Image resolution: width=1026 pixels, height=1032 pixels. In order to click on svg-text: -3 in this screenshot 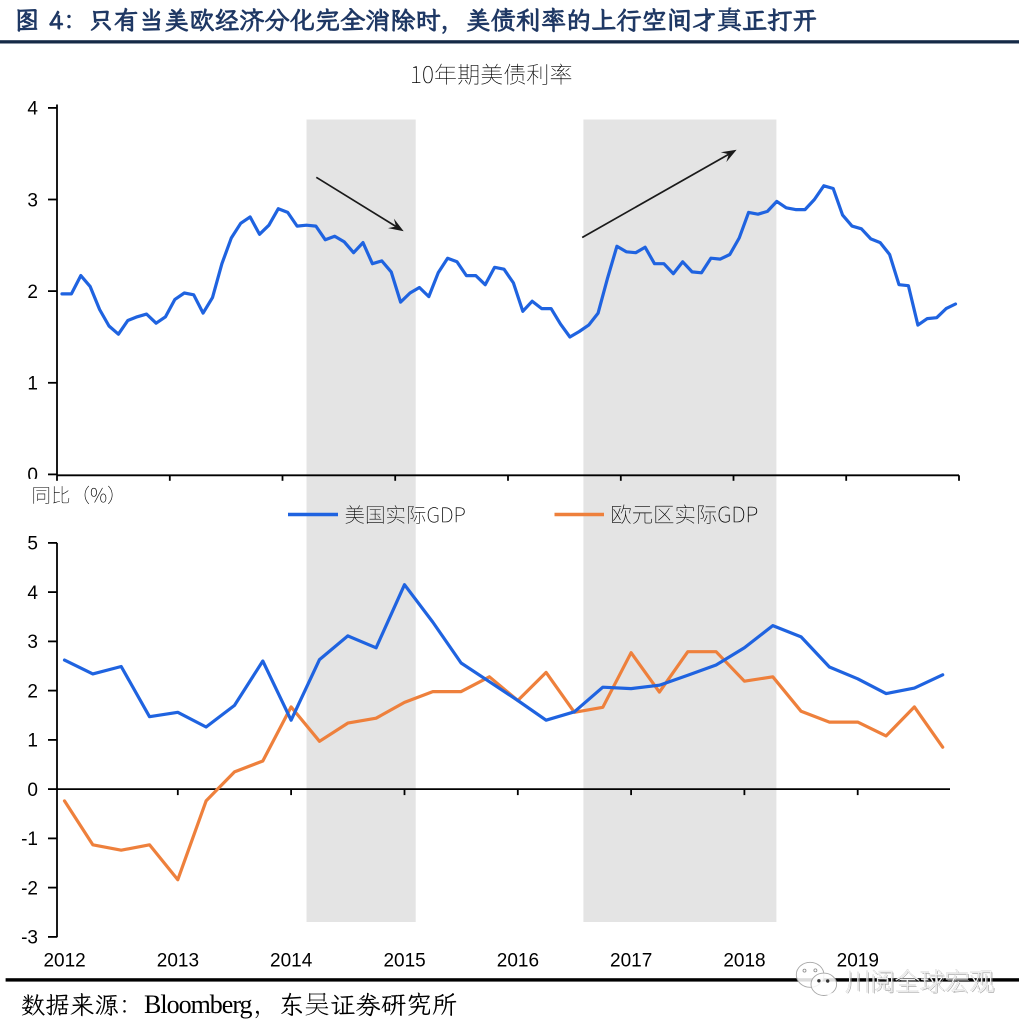, I will do `click(29, 938)`.